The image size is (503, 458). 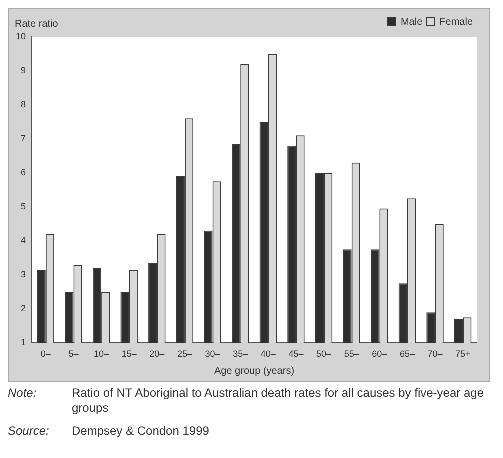 What do you see at coordinates (37, 24) in the screenshot?
I see `y-axis-title: Rate ratio` at bounding box center [37, 24].